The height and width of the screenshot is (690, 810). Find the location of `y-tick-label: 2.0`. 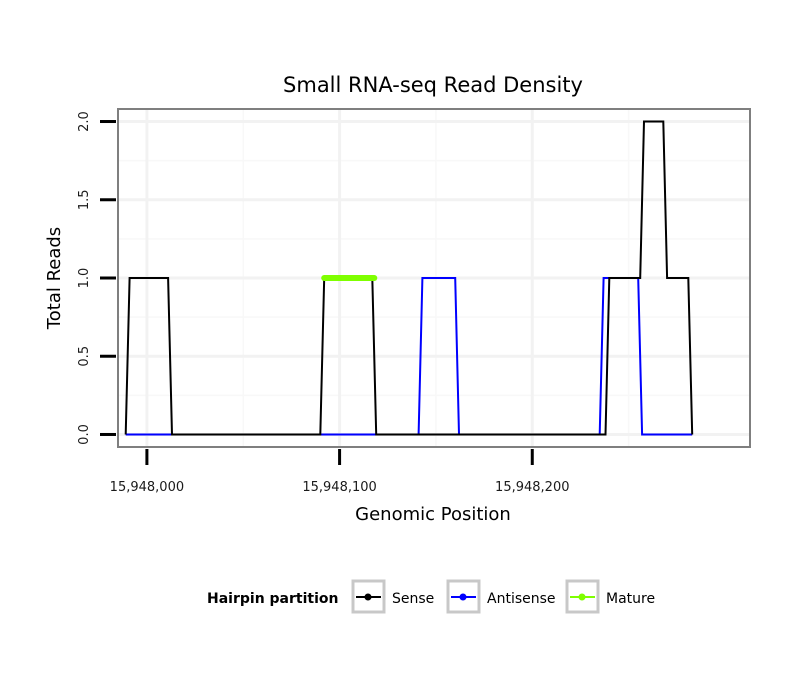

y-tick-label: 2.0 is located at coordinates (84, 121).